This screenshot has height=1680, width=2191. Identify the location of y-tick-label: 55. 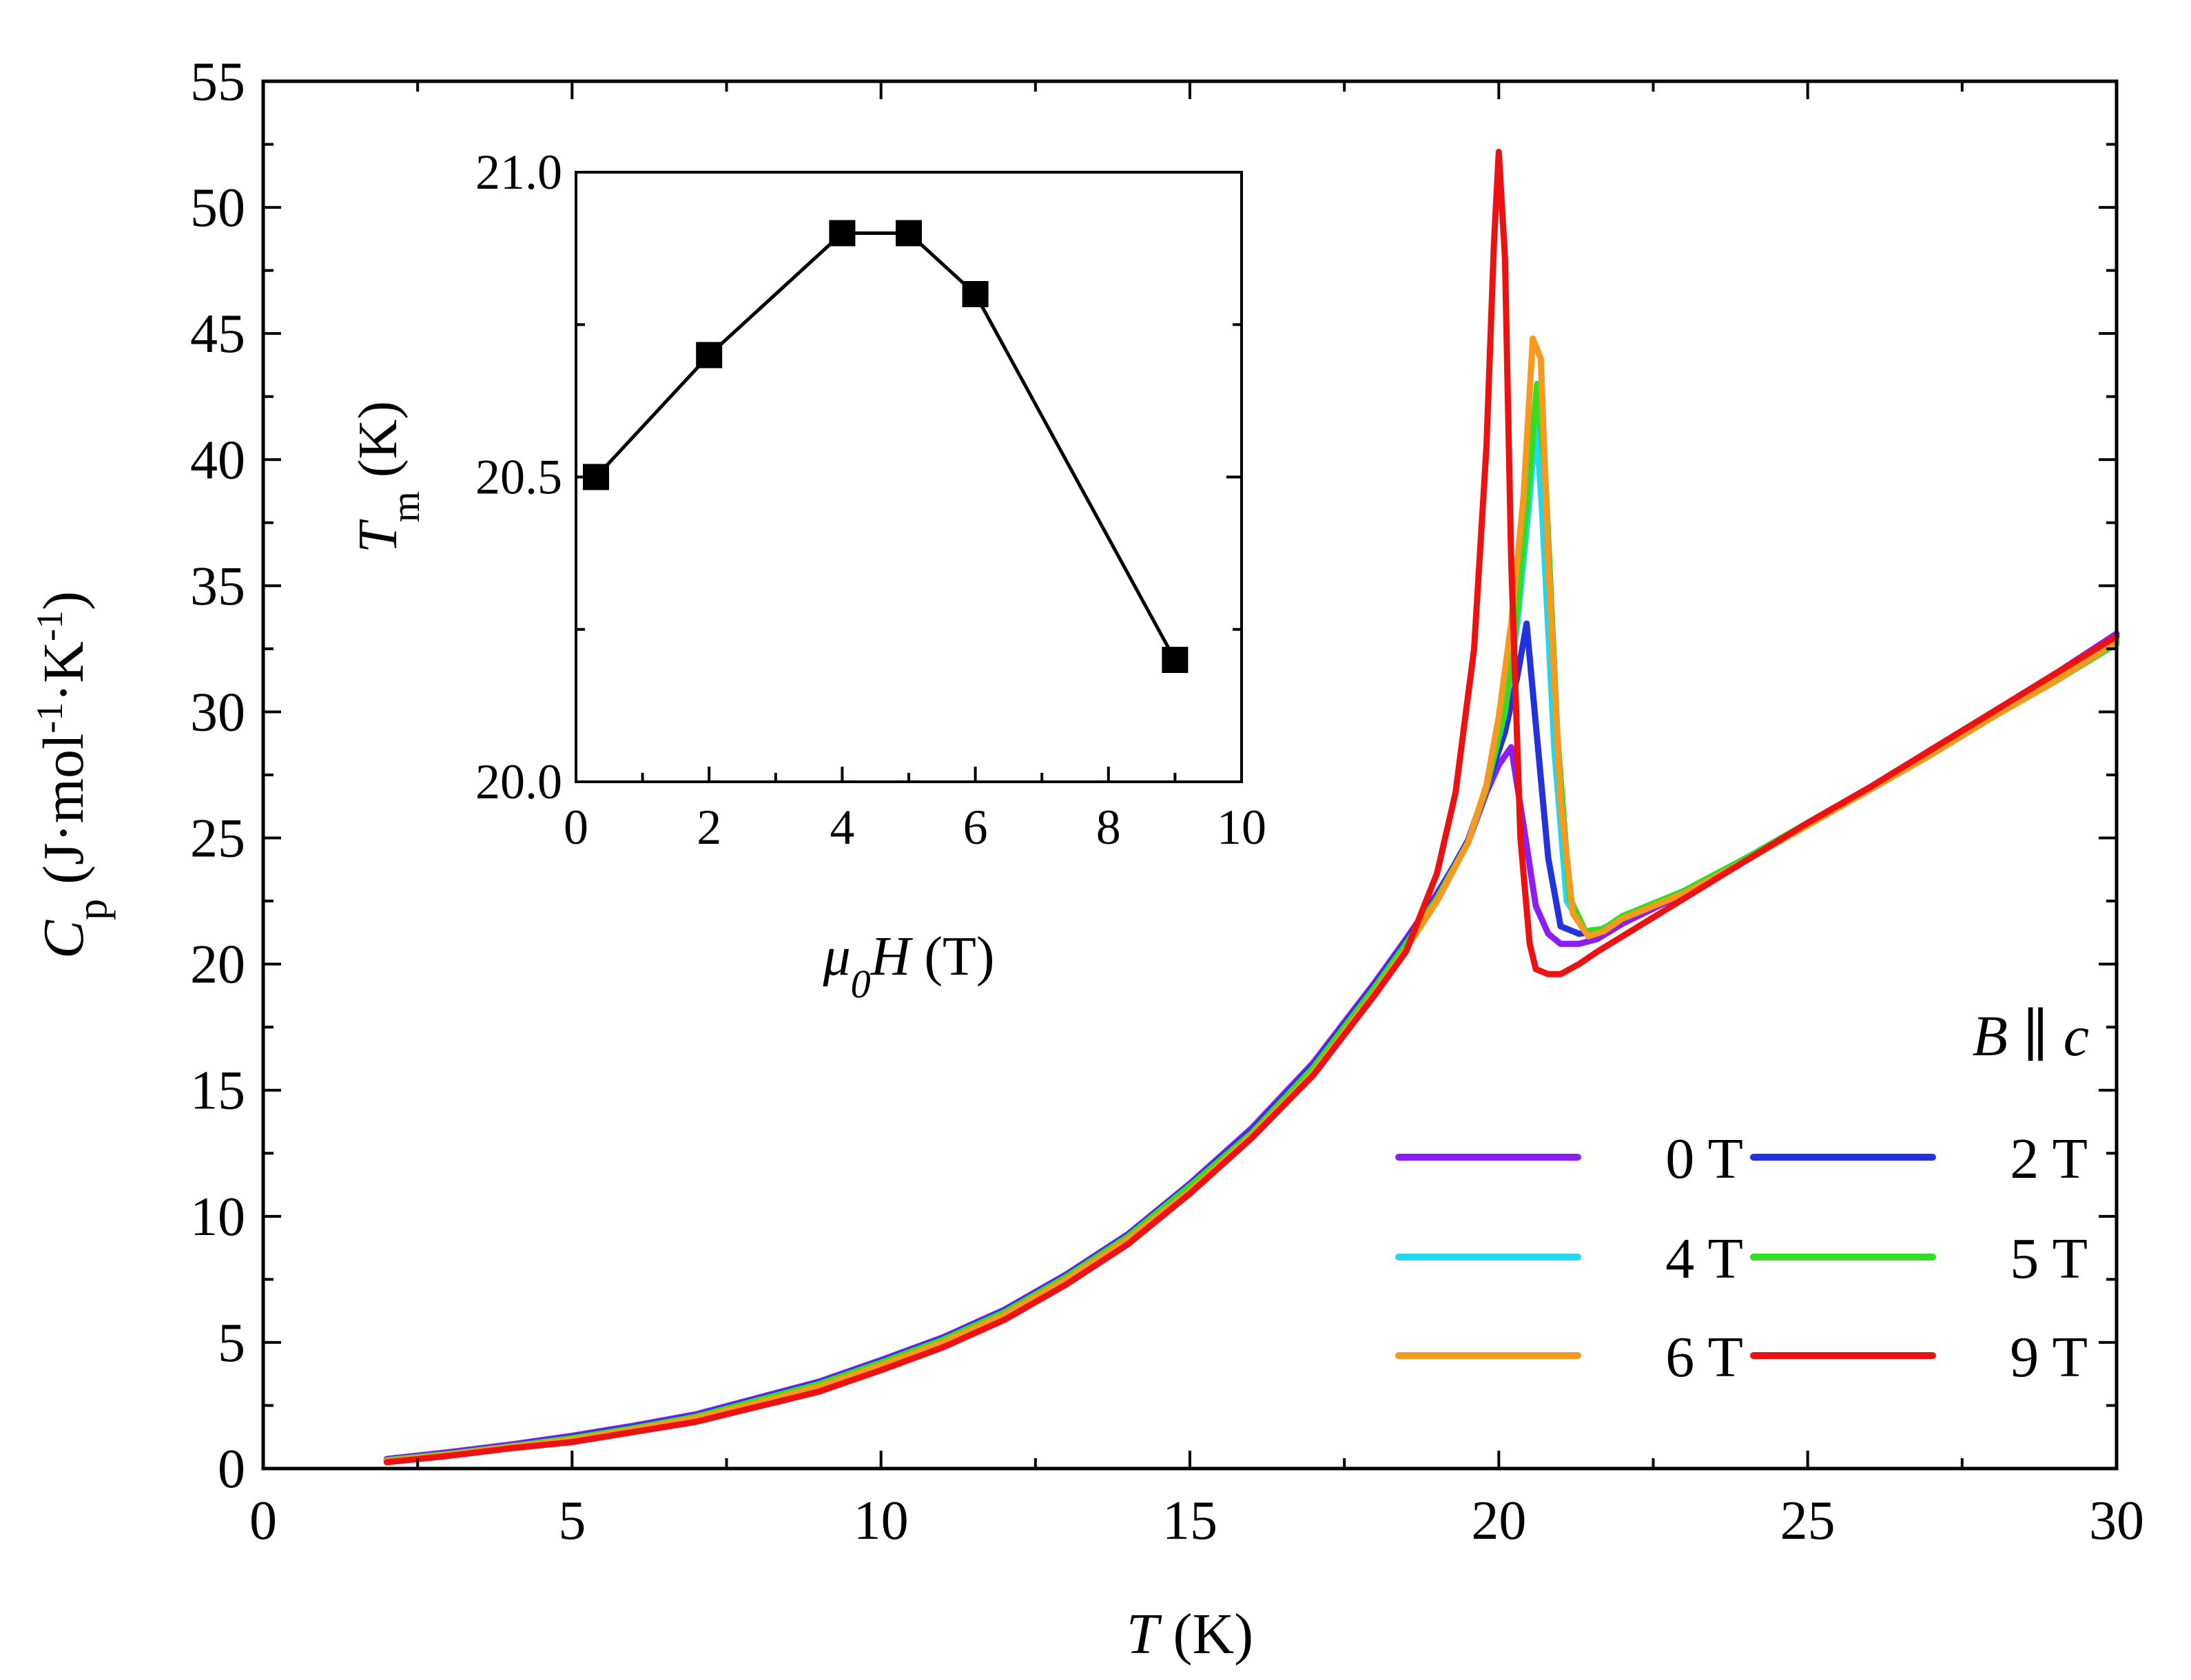
(217, 82).